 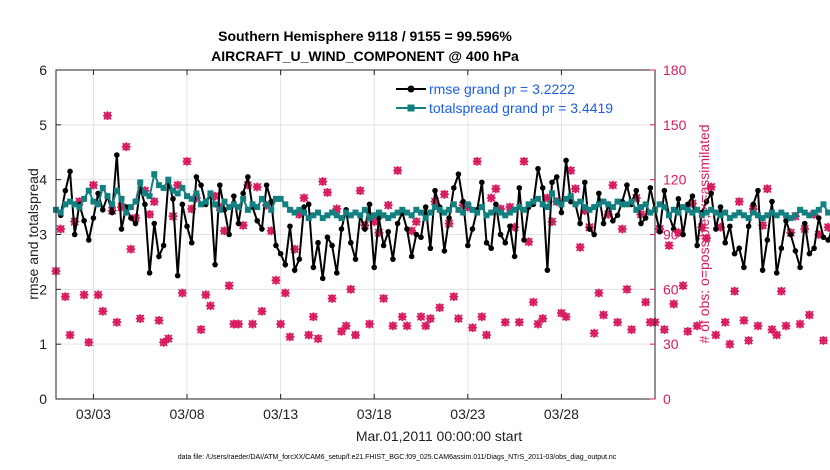 I want to click on x-tick-label: 03/18, so click(x=374, y=414).